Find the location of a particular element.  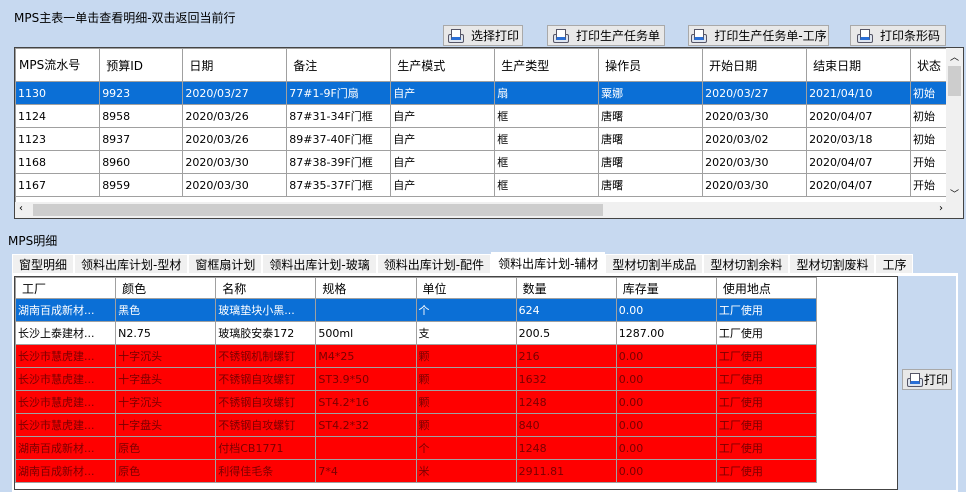

tab-1: 领料出库计划-型材 is located at coordinates (131, 263).